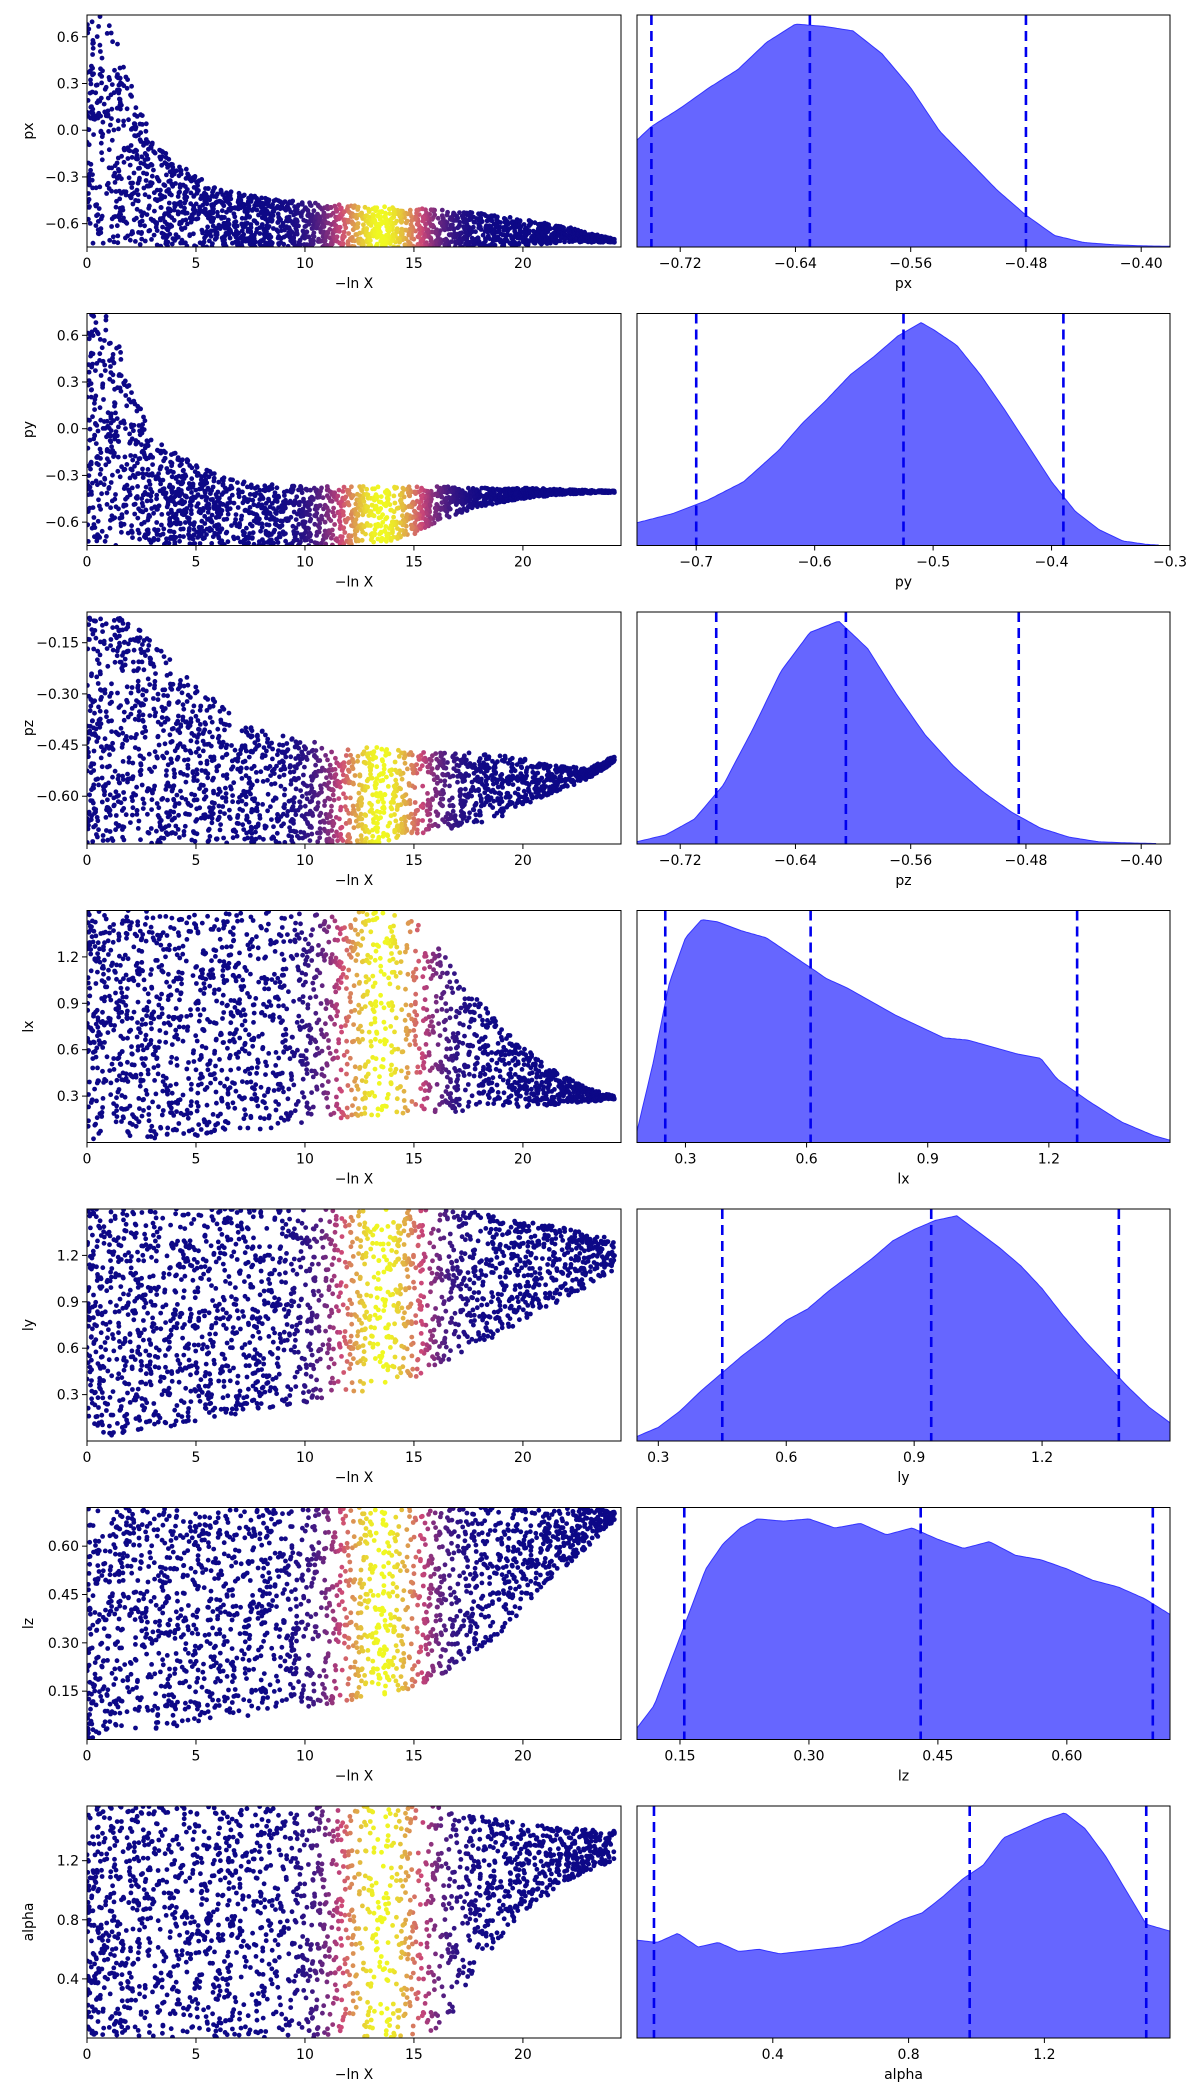  What do you see at coordinates (62, 225) in the screenshot?
I see `trace-px-ytick-label: −0.6` at bounding box center [62, 225].